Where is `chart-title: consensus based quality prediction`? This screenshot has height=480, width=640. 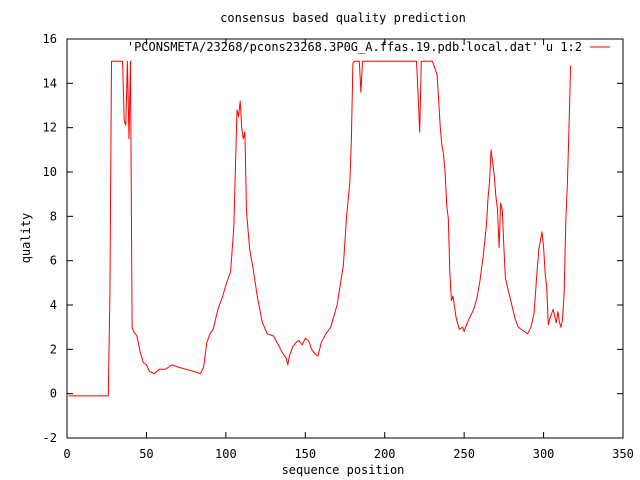
chart-title: consensus based quality prediction is located at coordinates (343, 18).